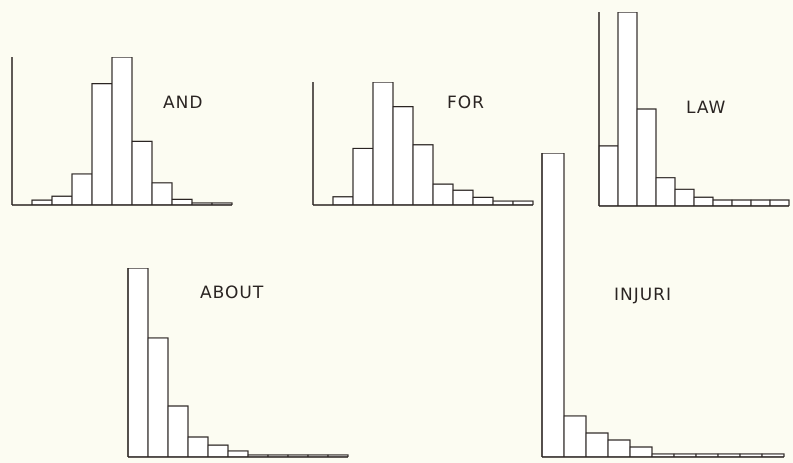  I want to click on text: INJURI, so click(643, 295).